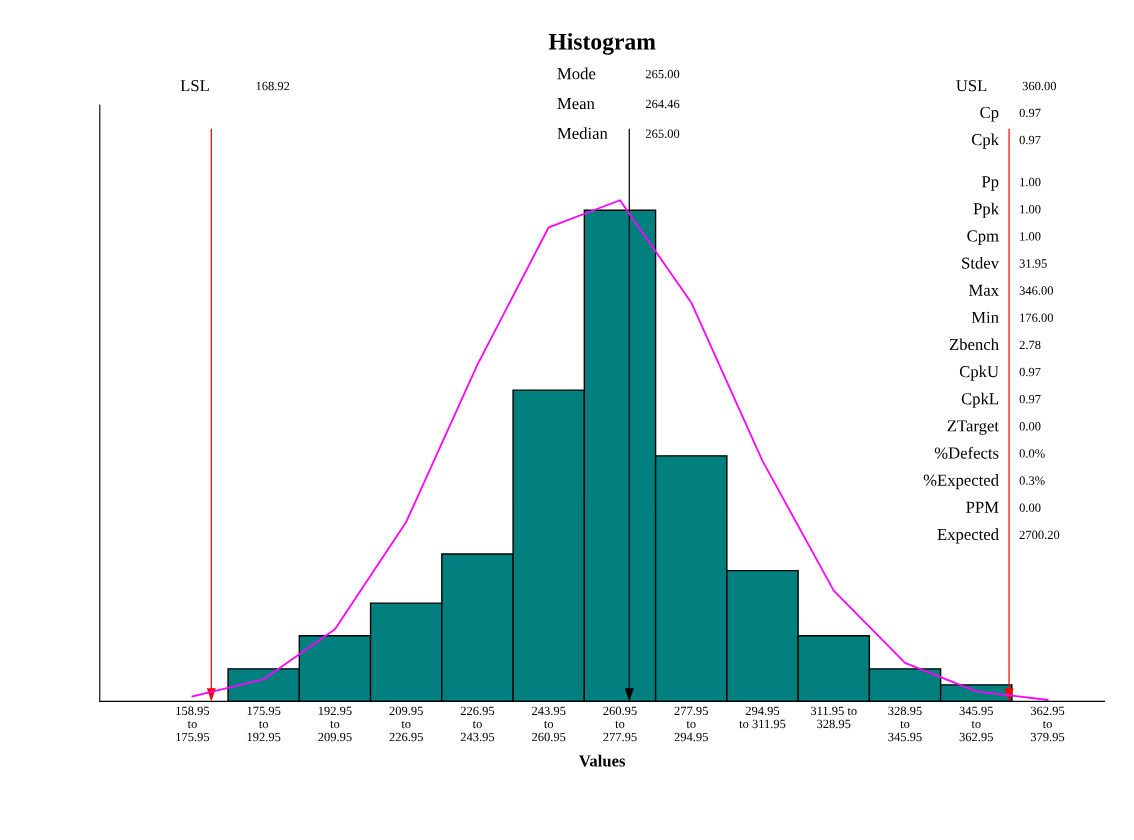 This screenshot has width=1134, height=840. I want to click on text: Pp 1.00, so click(1011, 183).